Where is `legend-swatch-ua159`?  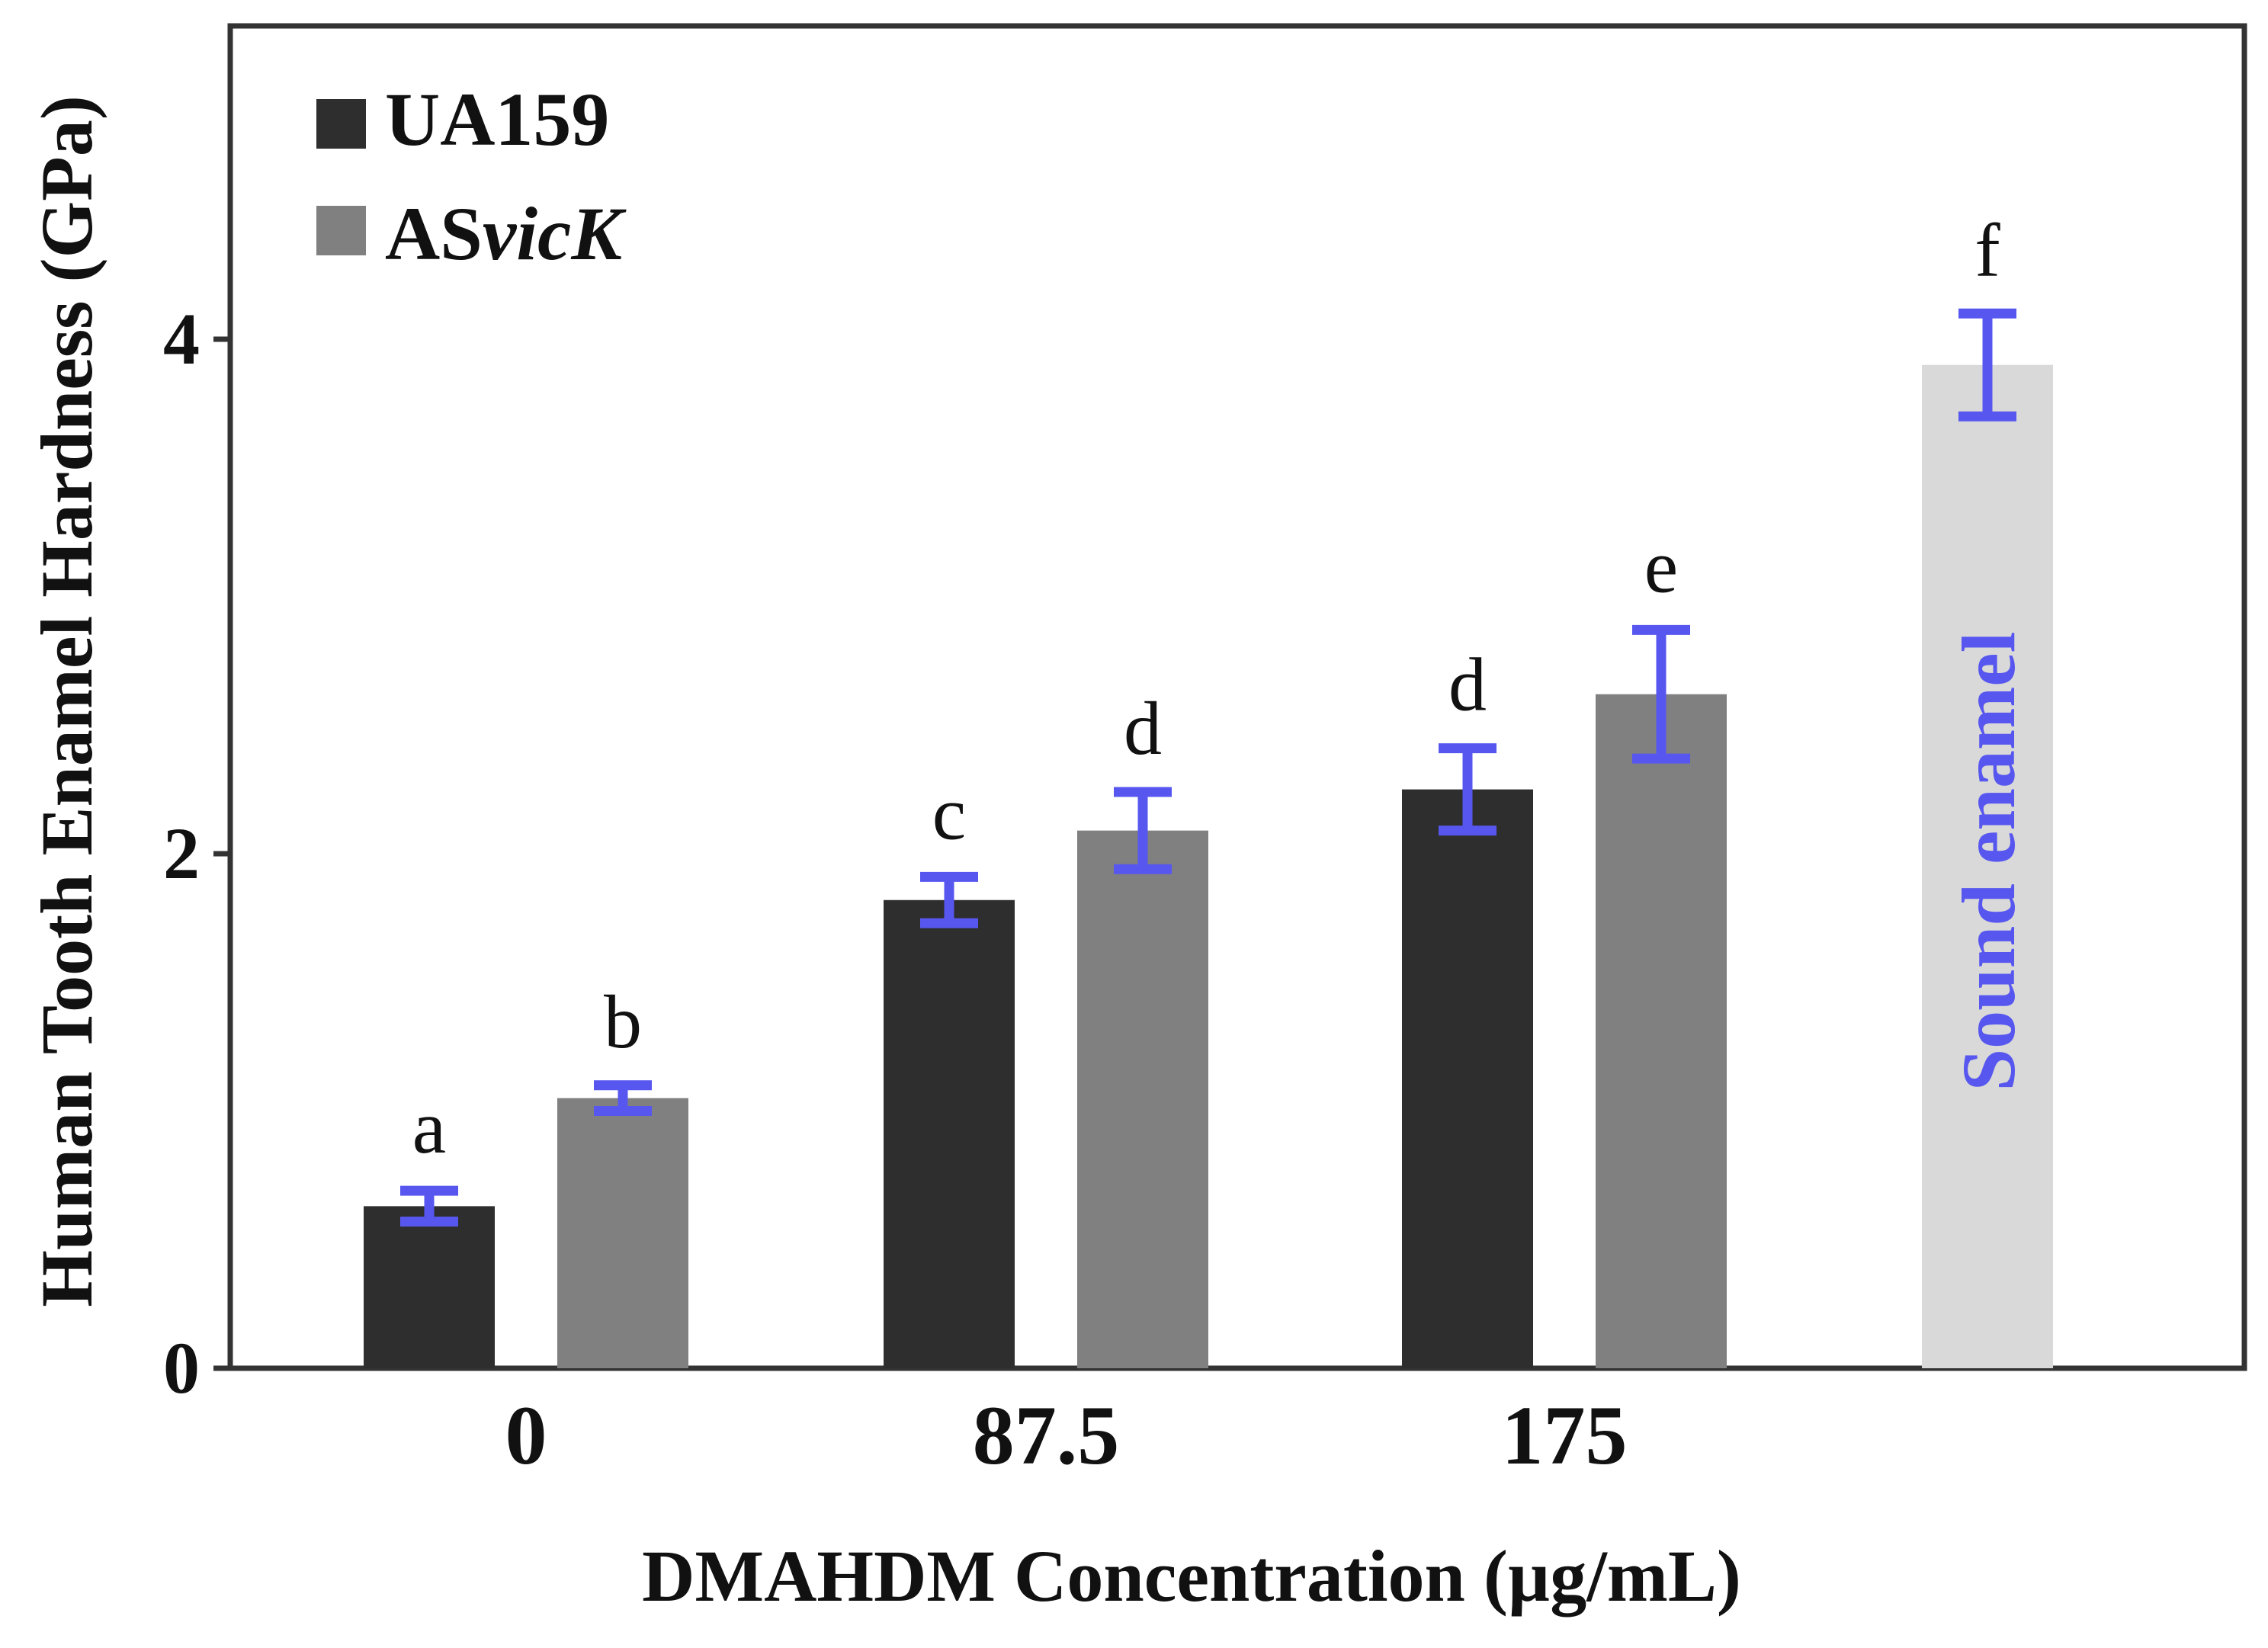 legend-swatch-ua159 is located at coordinates (341, 124).